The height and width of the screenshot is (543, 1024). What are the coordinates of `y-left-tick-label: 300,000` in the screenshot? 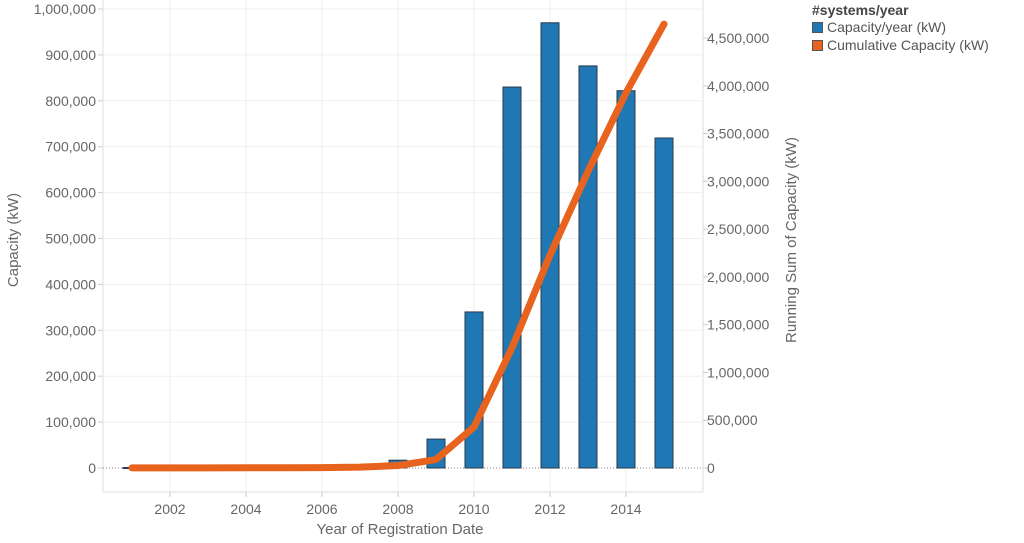 It's located at (70, 330).